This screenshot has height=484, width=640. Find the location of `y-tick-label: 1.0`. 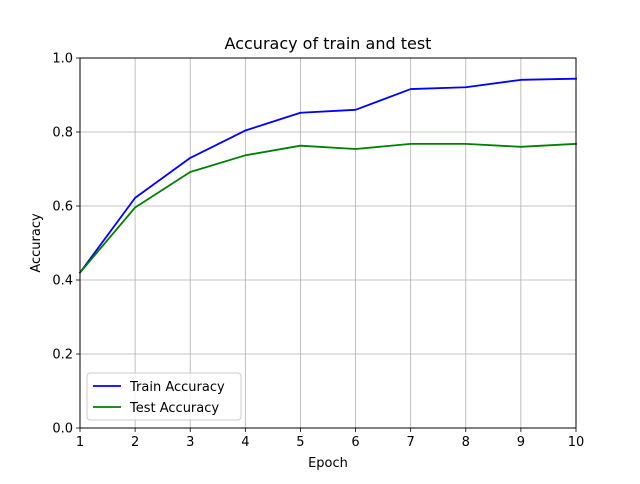

y-tick-label: 1.0 is located at coordinates (62, 59).